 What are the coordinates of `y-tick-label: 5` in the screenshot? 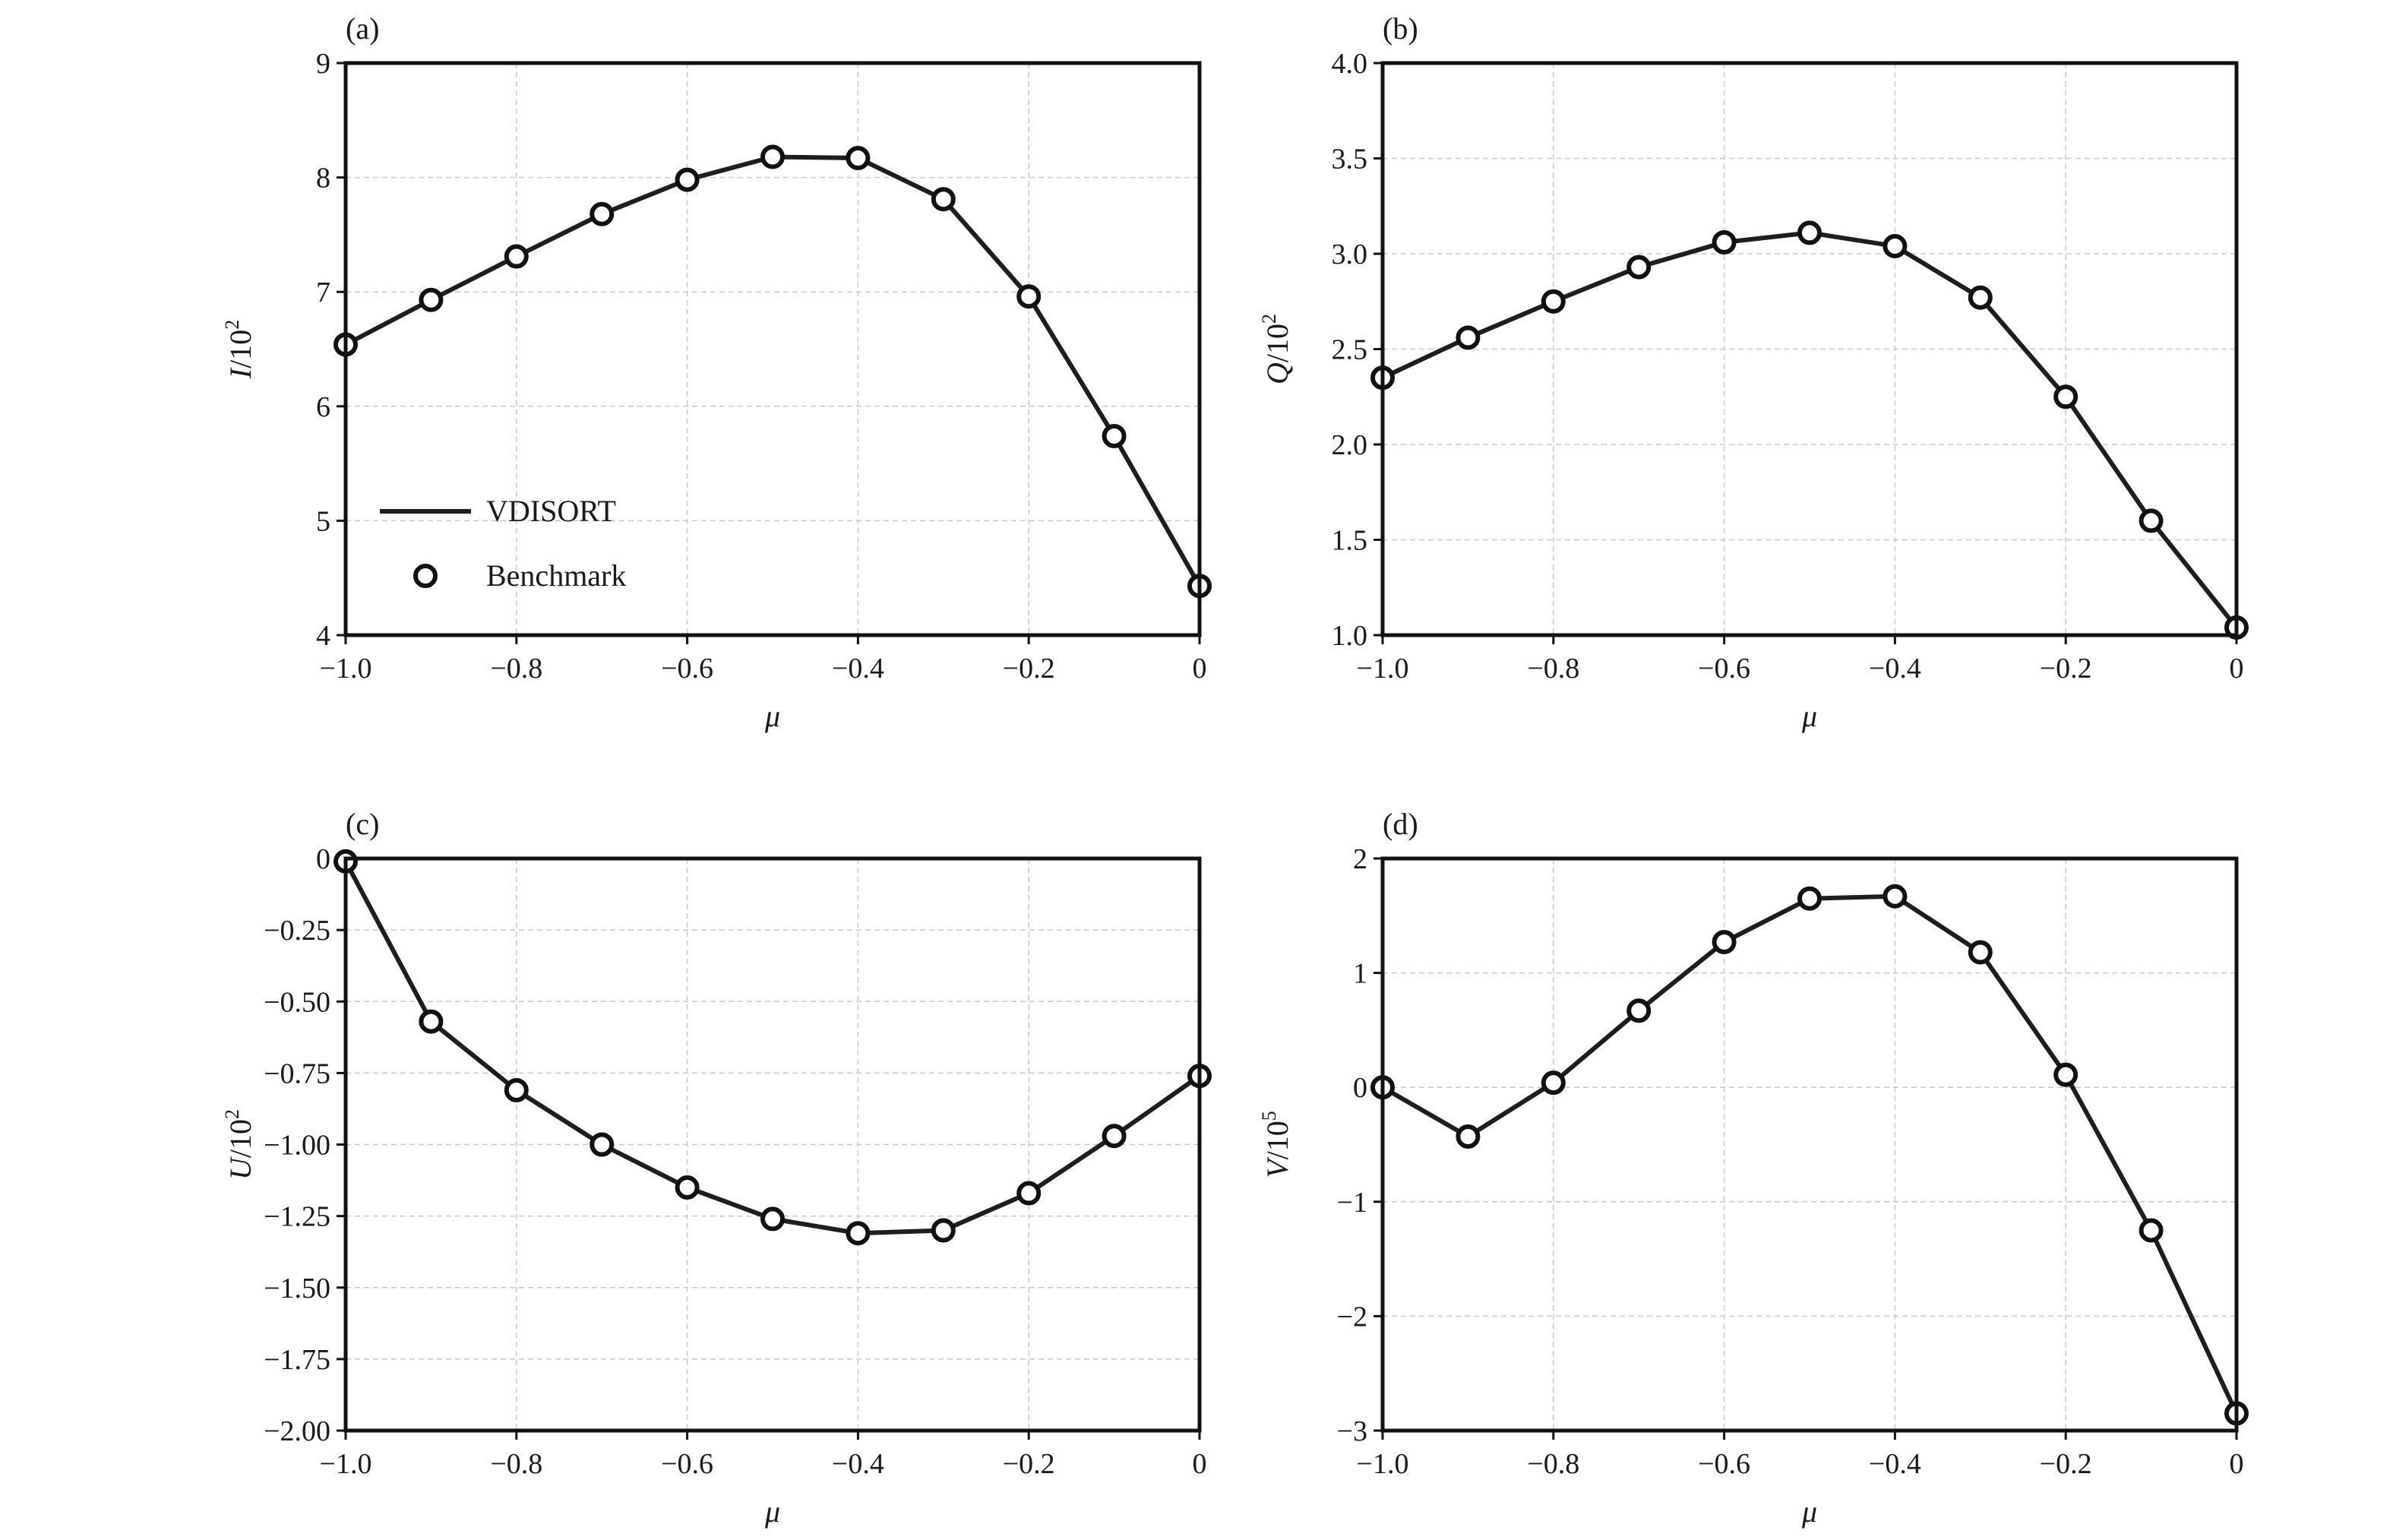 It's located at (323, 521).